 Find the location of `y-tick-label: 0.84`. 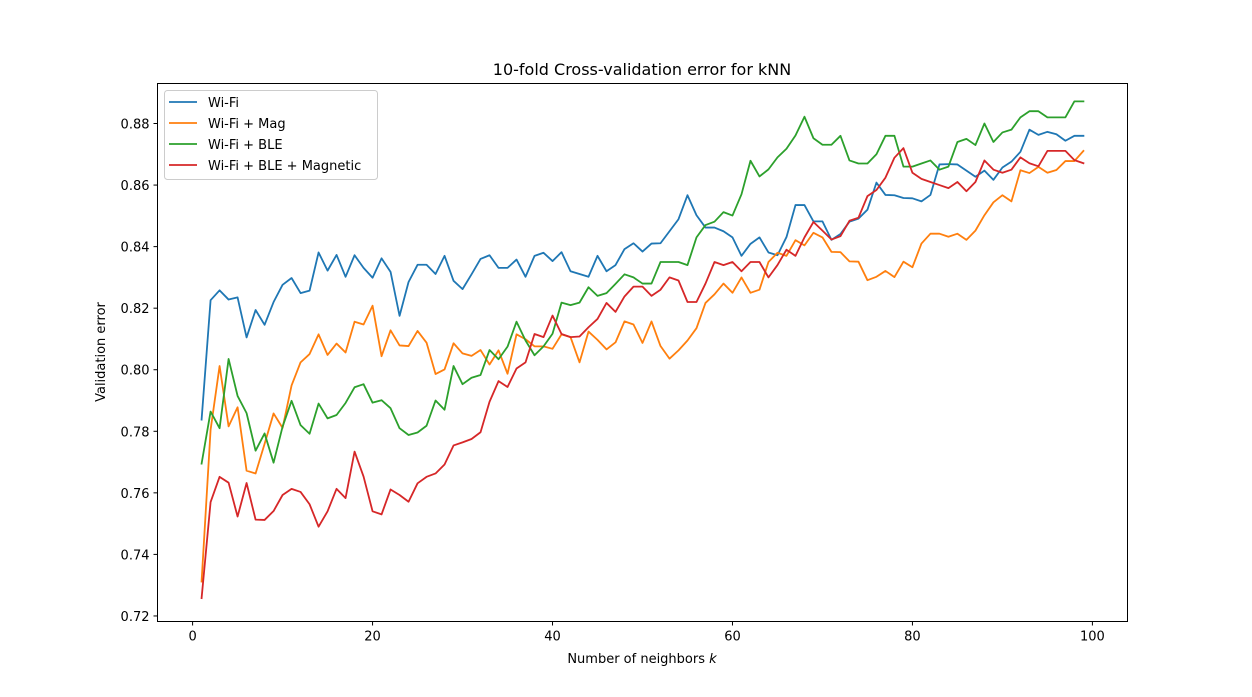

y-tick-label: 0.84 is located at coordinates (135, 248).